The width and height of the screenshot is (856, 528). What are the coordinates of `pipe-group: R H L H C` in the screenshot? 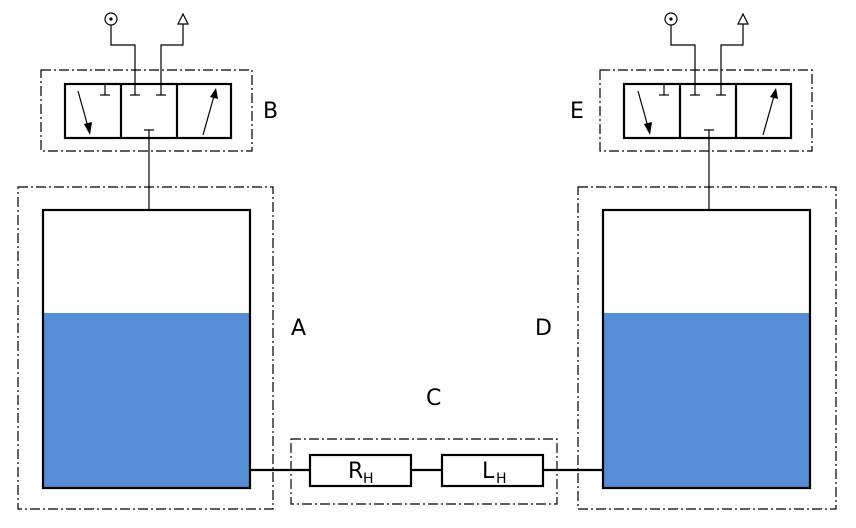 It's located at (426, 445).